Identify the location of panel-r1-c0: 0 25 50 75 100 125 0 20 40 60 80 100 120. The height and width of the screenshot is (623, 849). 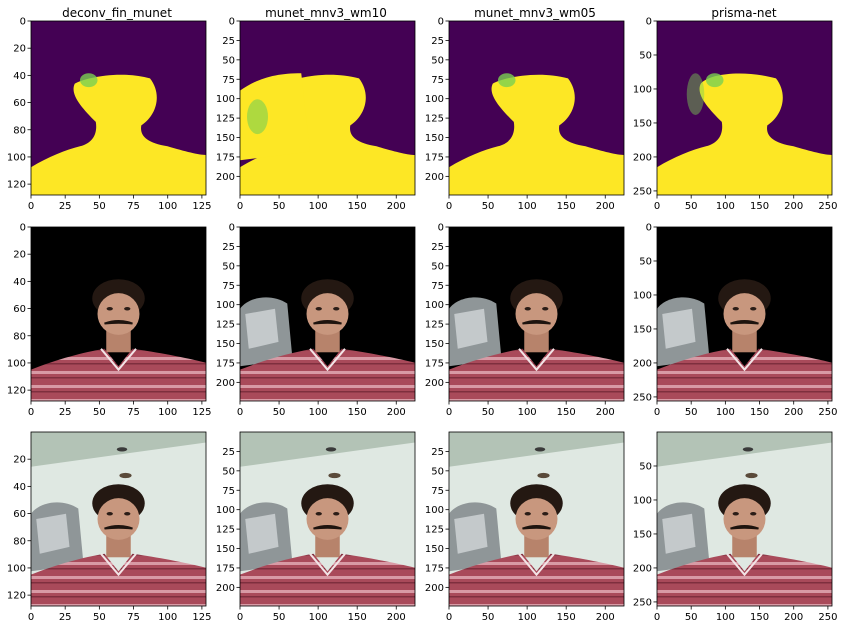
(109, 321).